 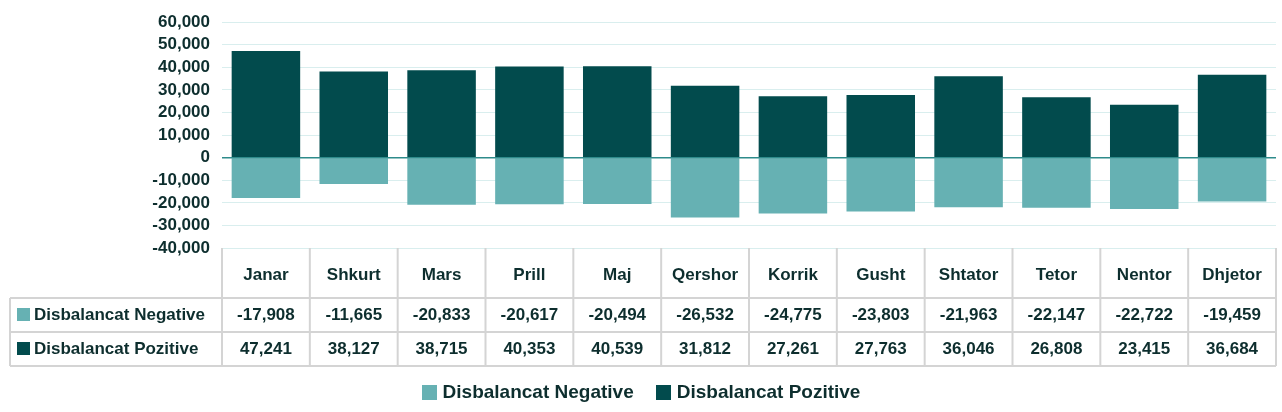 What do you see at coordinates (1056, 348) in the screenshot?
I see `data-label: 26,808` at bounding box center [1056, 348].